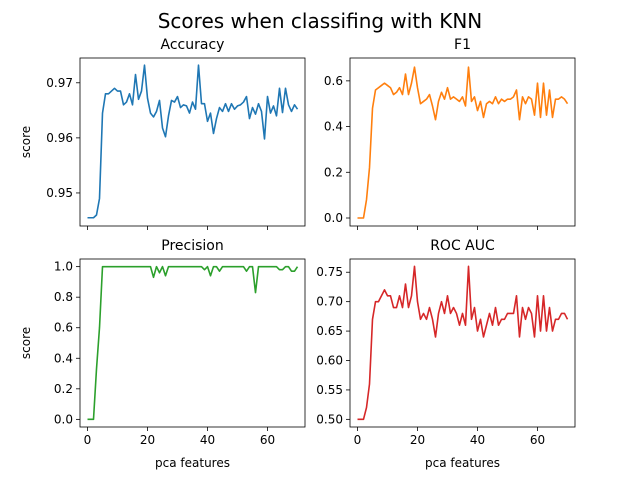 The width and height of the screenshot is (640, 480). What do you see at coordinates (462, 246) in the screenshot?
I see `subplot-title: ROC AUC` at bounding box center [462, 246].